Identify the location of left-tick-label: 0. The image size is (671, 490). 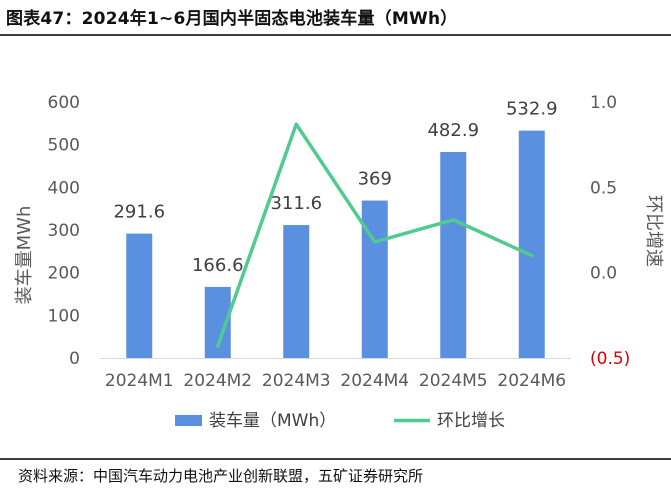
(74, 359).